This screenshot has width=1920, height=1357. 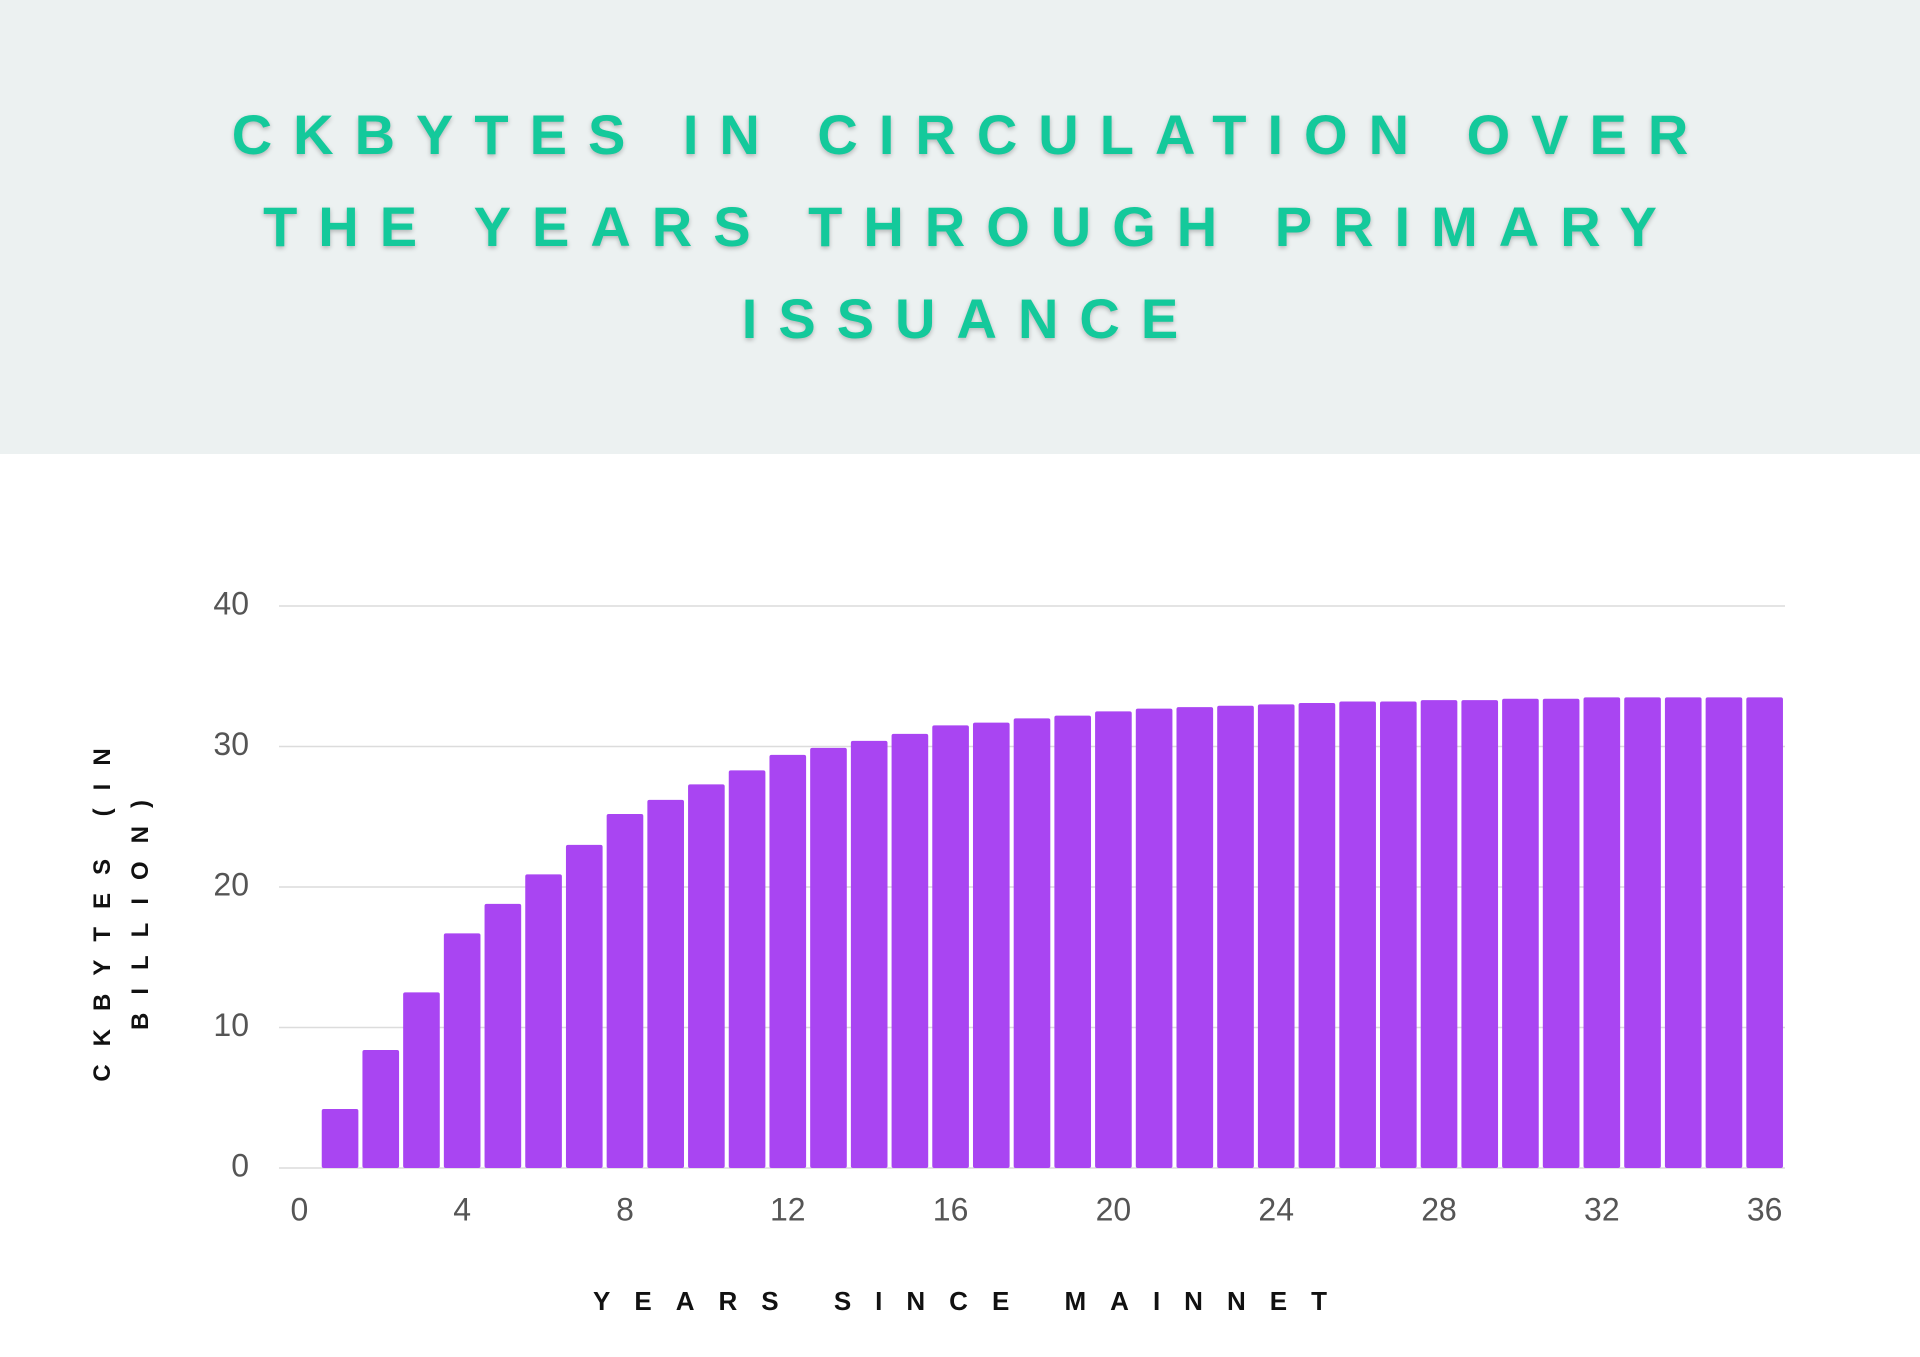 I want to click on x-tick-label: 0, so click(x=299, y=1209).